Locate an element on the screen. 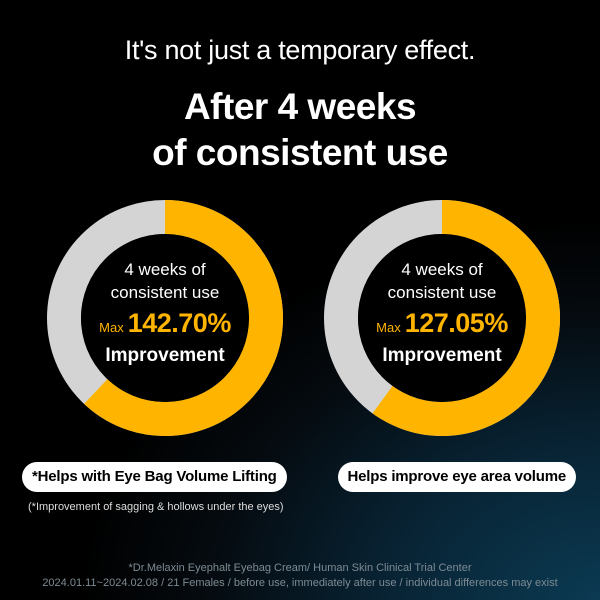 This screenshot has height=600, width=600. value-text: 127.05% is located at coordinates (456, 323).